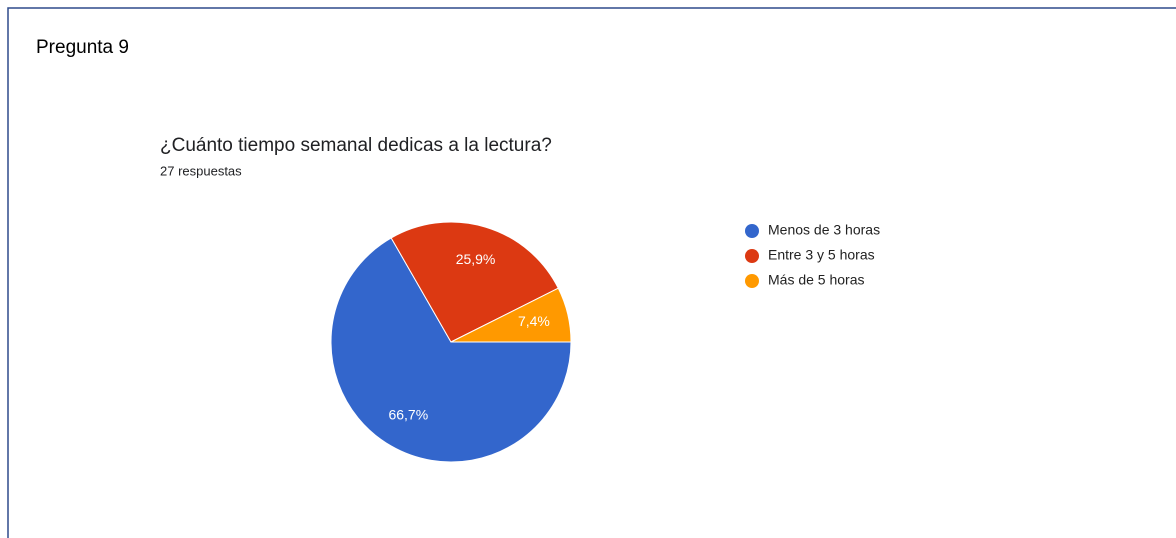 The width and height of the screenshot is (1176, 538). Describe the element at coordinates (476, 259) in the screenshot. I see `slice-label: 25,9%` at that location.